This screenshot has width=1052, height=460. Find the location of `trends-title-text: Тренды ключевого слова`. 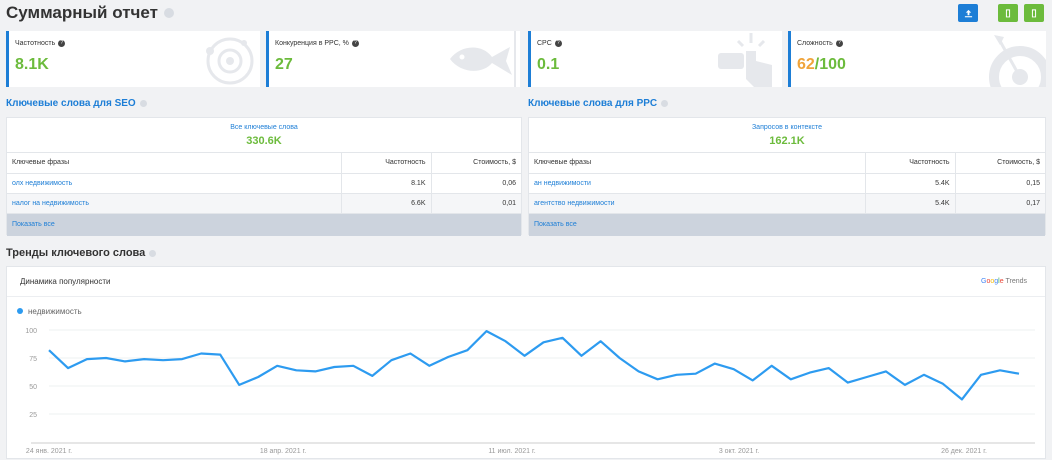

trends-title-text: Тренды ключевого слова is located at coordinates (76, 253).